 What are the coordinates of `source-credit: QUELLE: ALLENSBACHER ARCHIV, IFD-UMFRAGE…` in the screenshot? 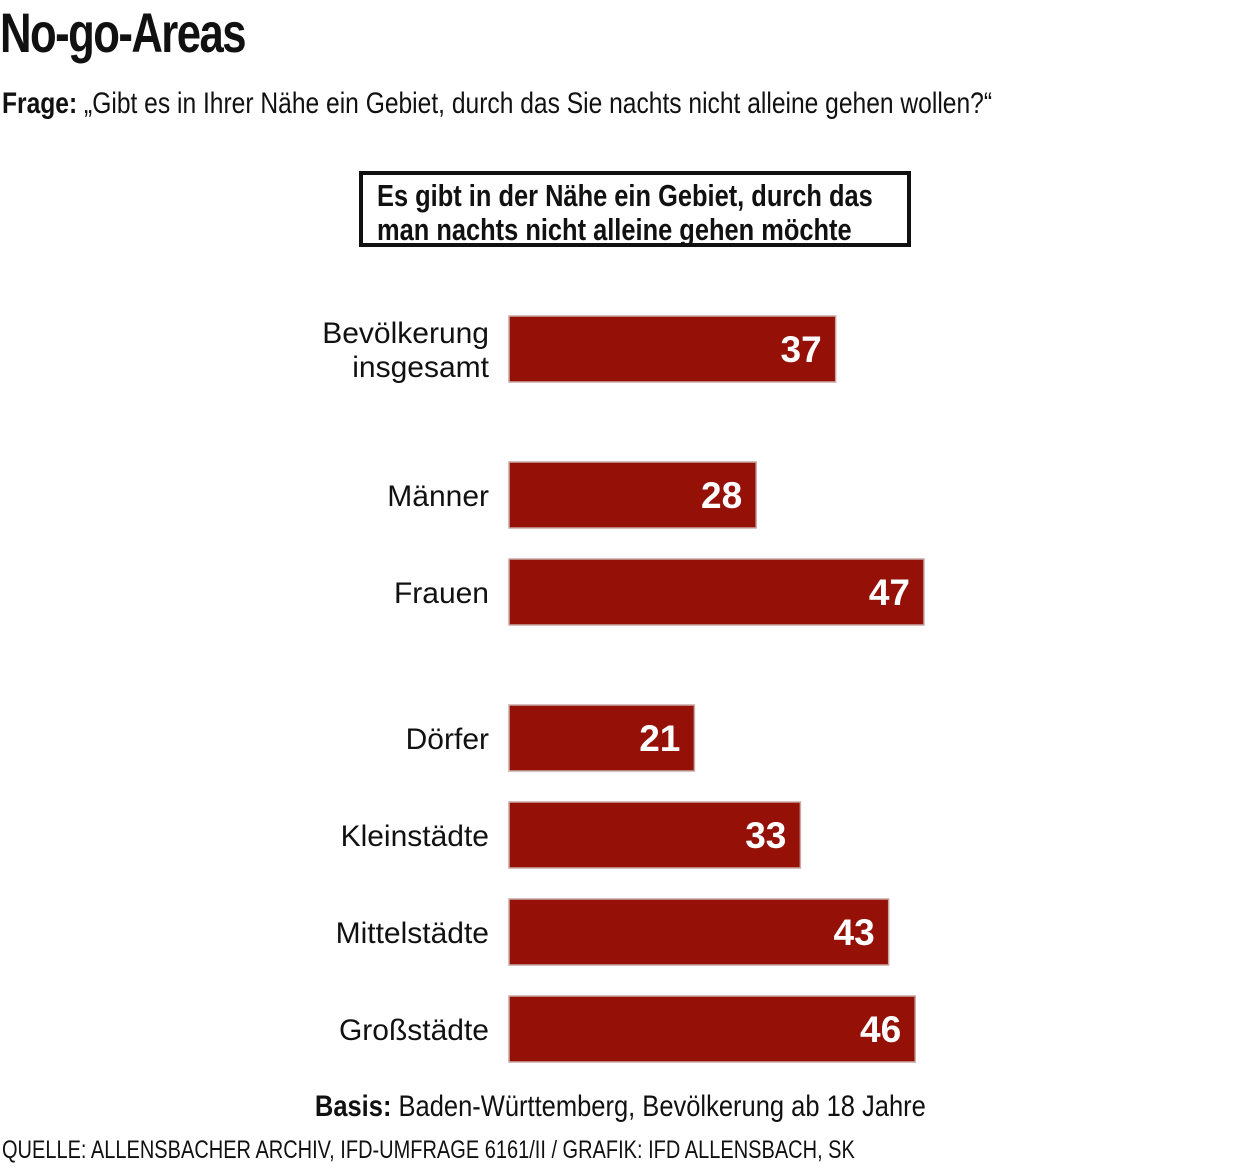 It's located at (428, 1150).